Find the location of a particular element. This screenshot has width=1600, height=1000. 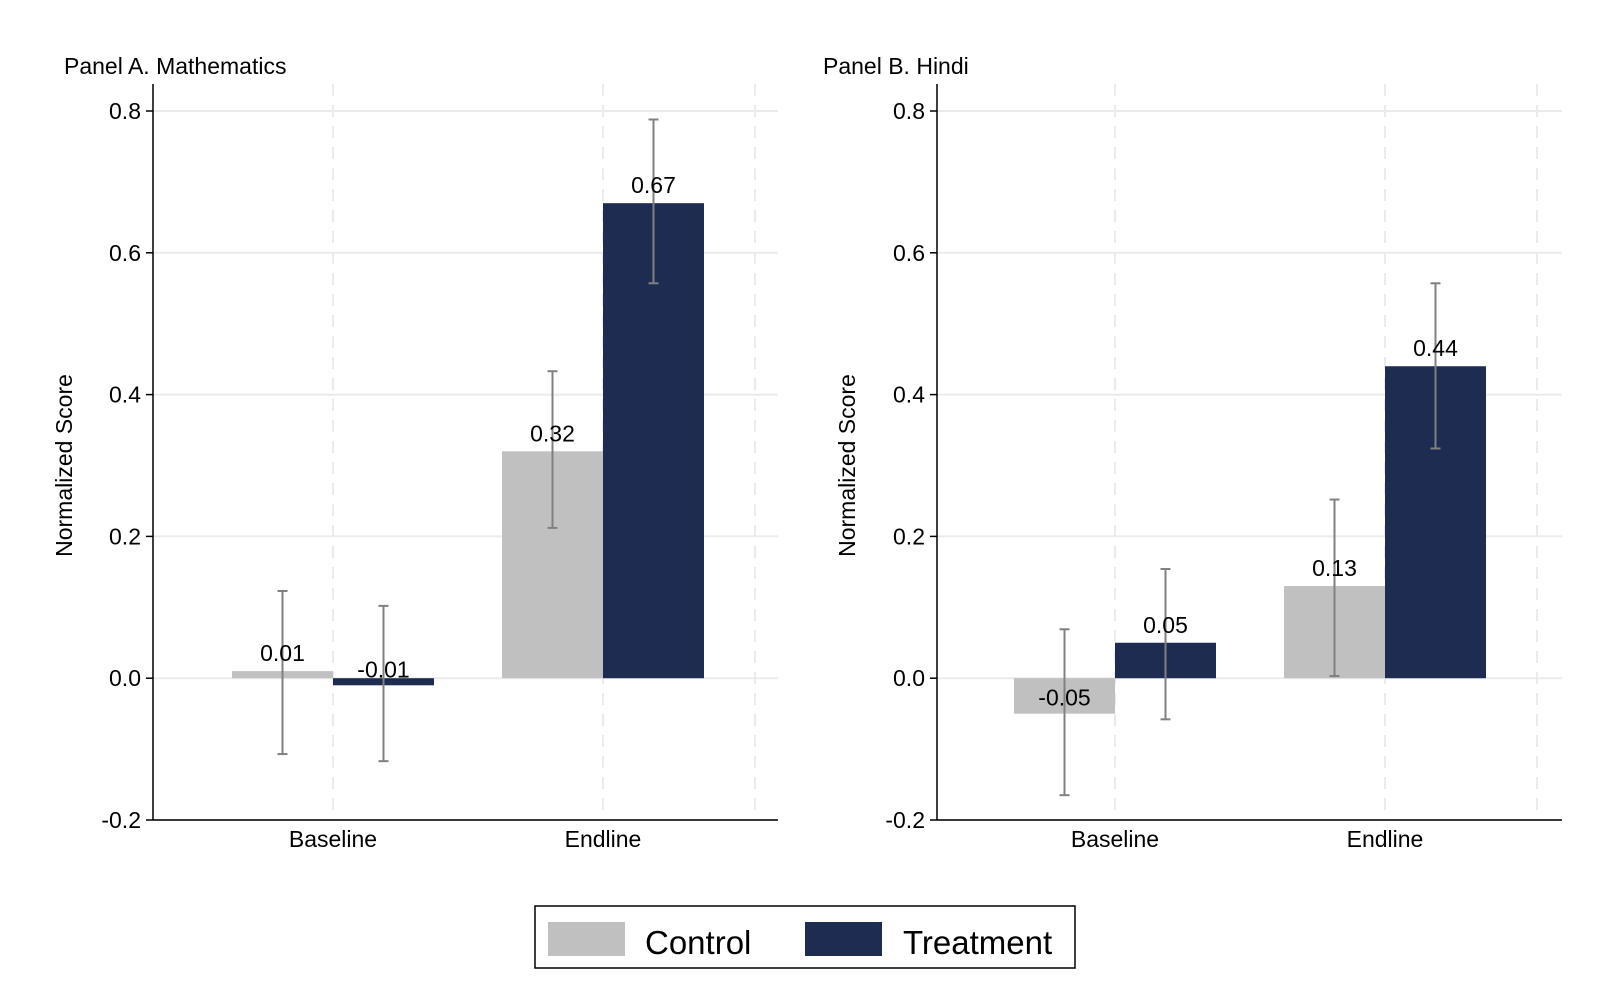

legend-swatch-treatment is located at coordinates (843, 939).